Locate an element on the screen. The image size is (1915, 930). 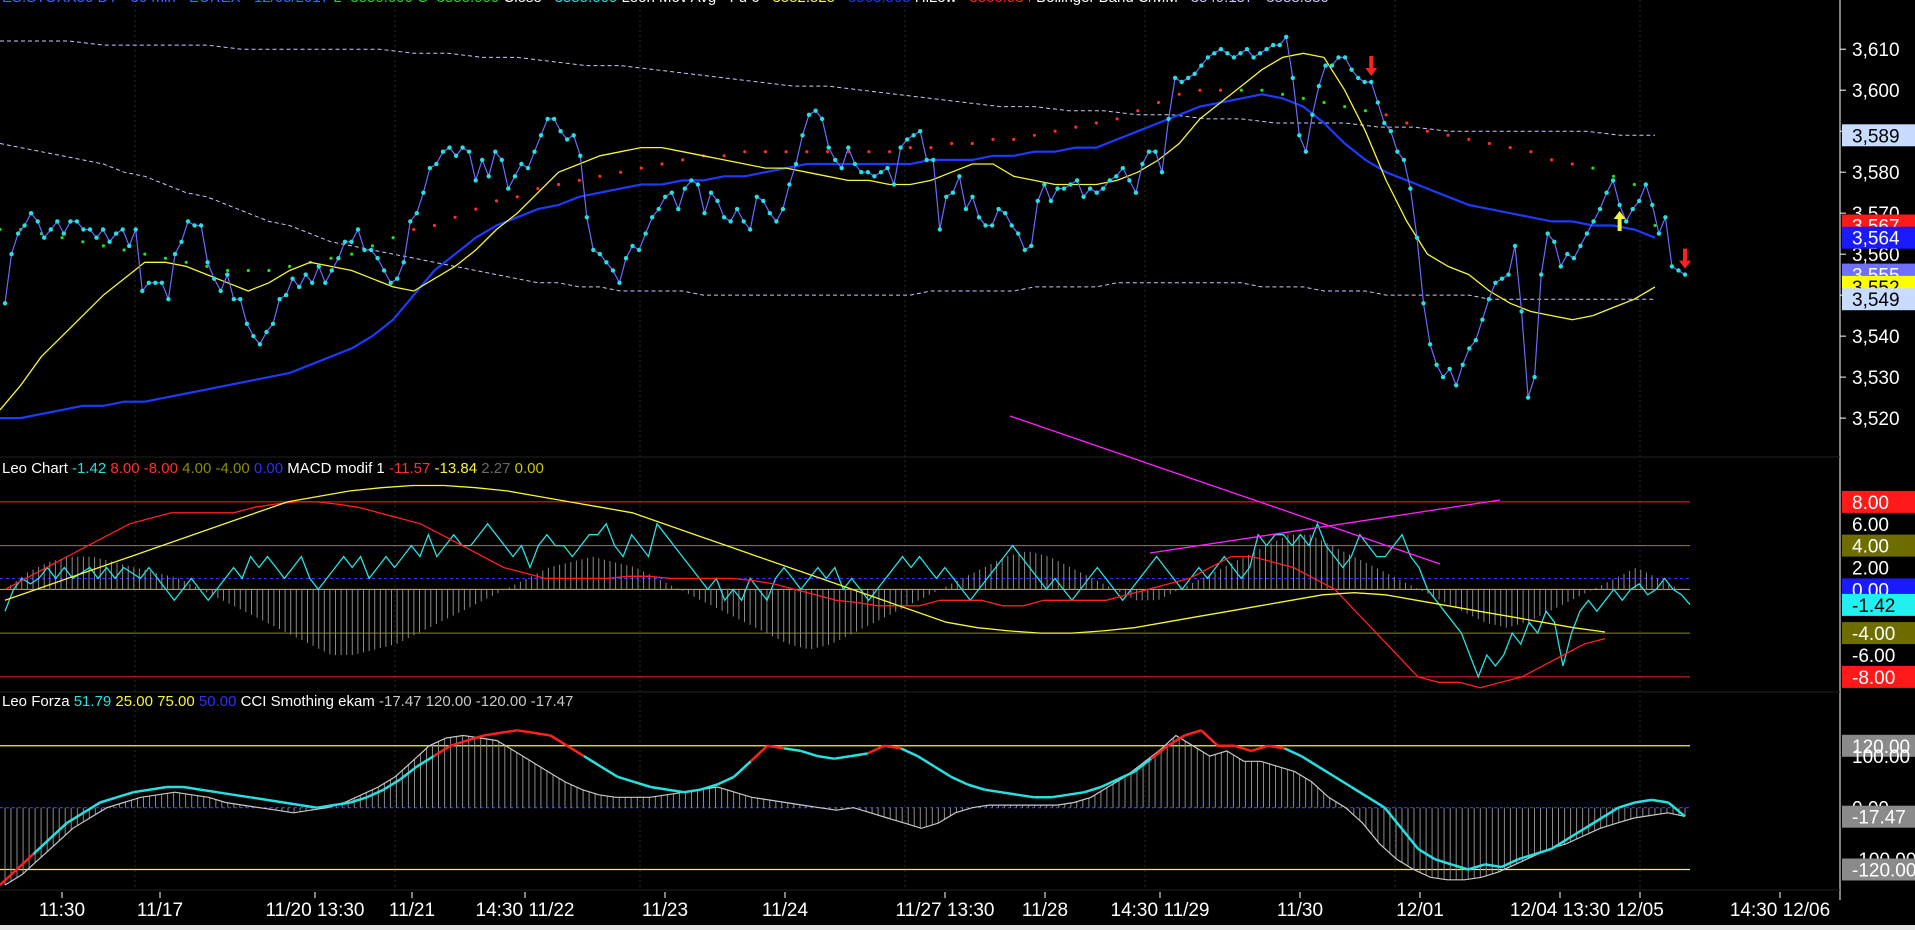
cci-value-badge is located at coordinates (1878, 816).